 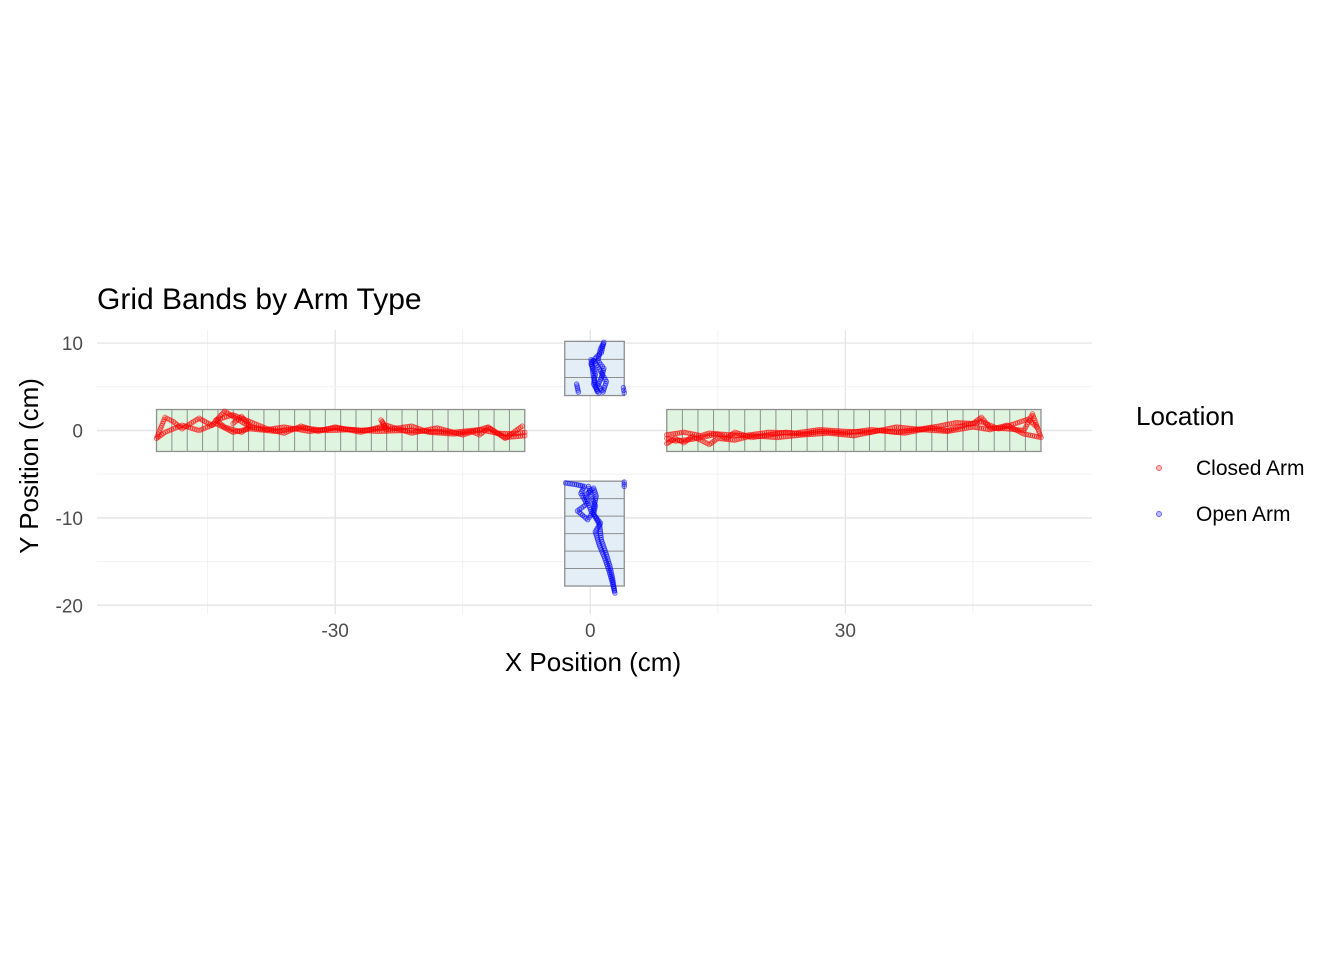 I want to click on legend-title: Location, so click(x=1185, y=416).